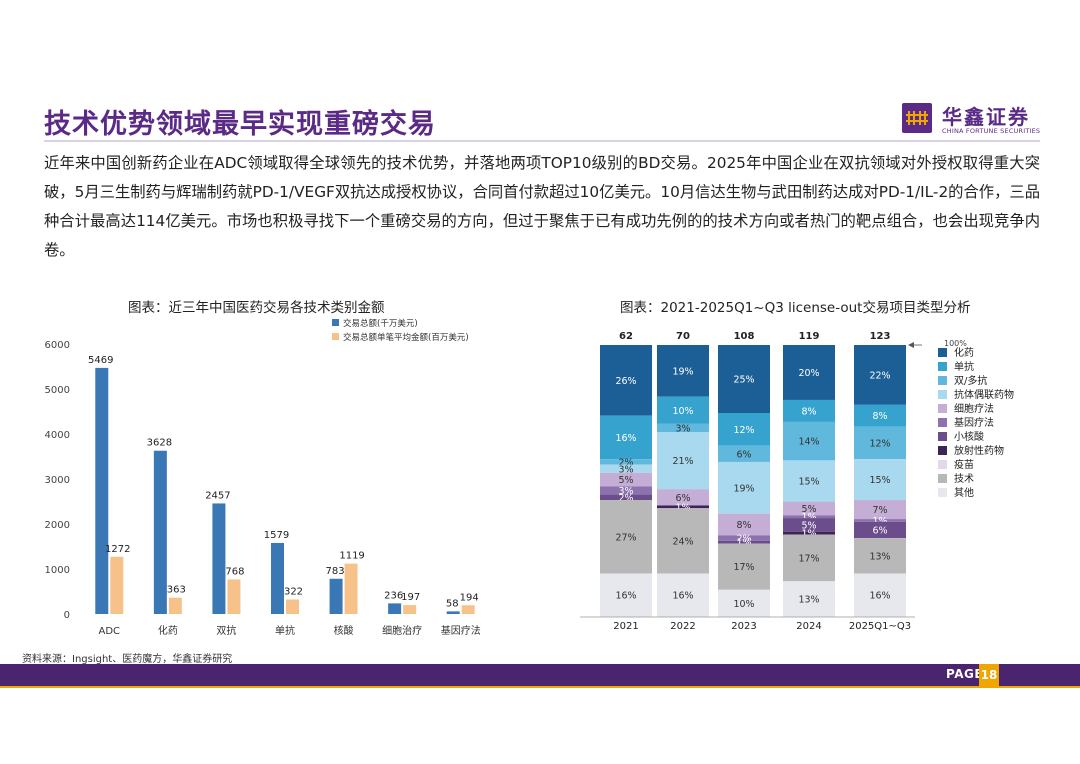  What do you see at coordinates (743, 380) in the screenshot?
I see `segment-data-label: 25%` at bounding box center [743, 380].